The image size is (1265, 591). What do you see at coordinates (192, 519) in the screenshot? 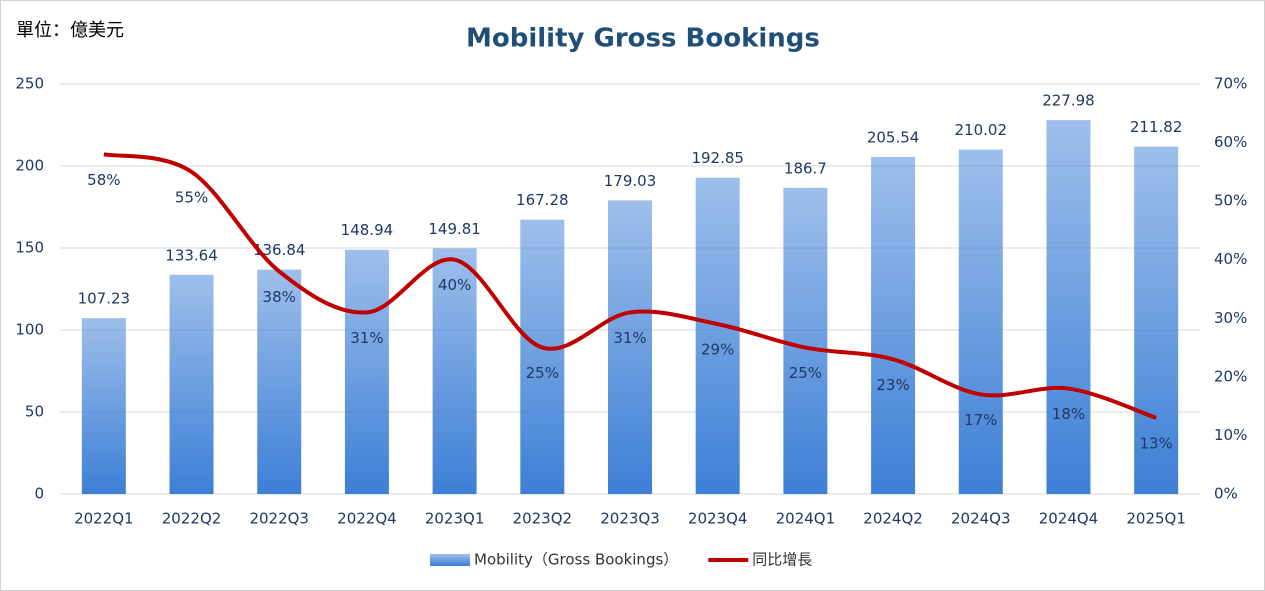
I see `x-tick-label: 2022Q2` at bounding box center [192, 519].